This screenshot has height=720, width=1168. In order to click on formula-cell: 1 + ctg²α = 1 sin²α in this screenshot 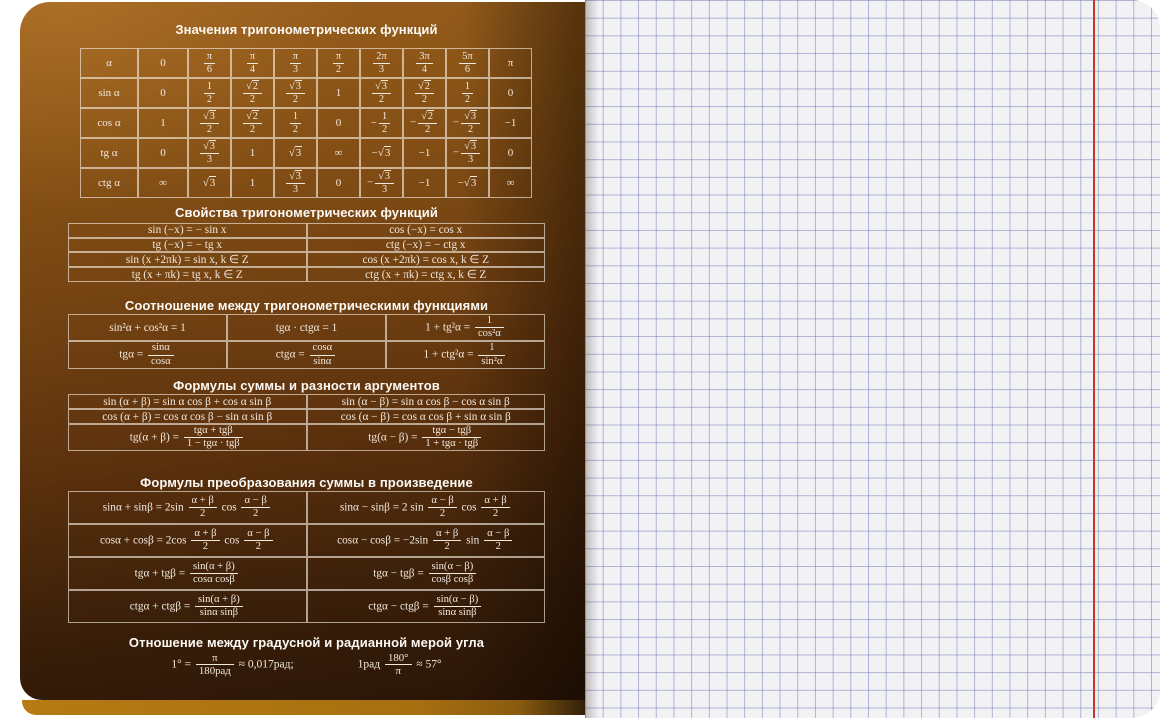, I will do `click(465, 355)`.